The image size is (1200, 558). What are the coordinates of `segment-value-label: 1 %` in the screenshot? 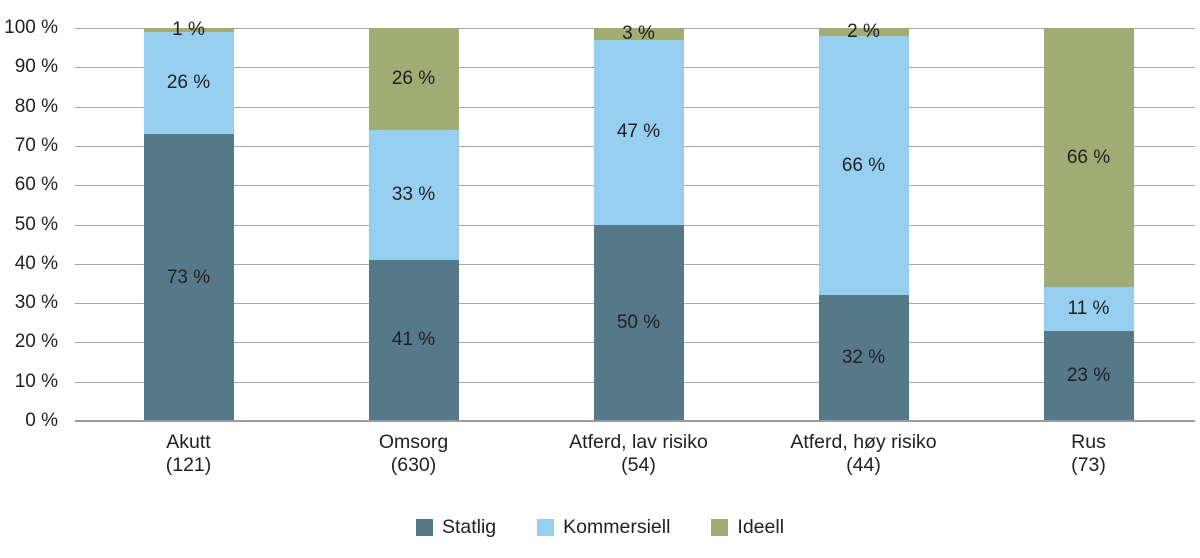 It's located at (188, 29).